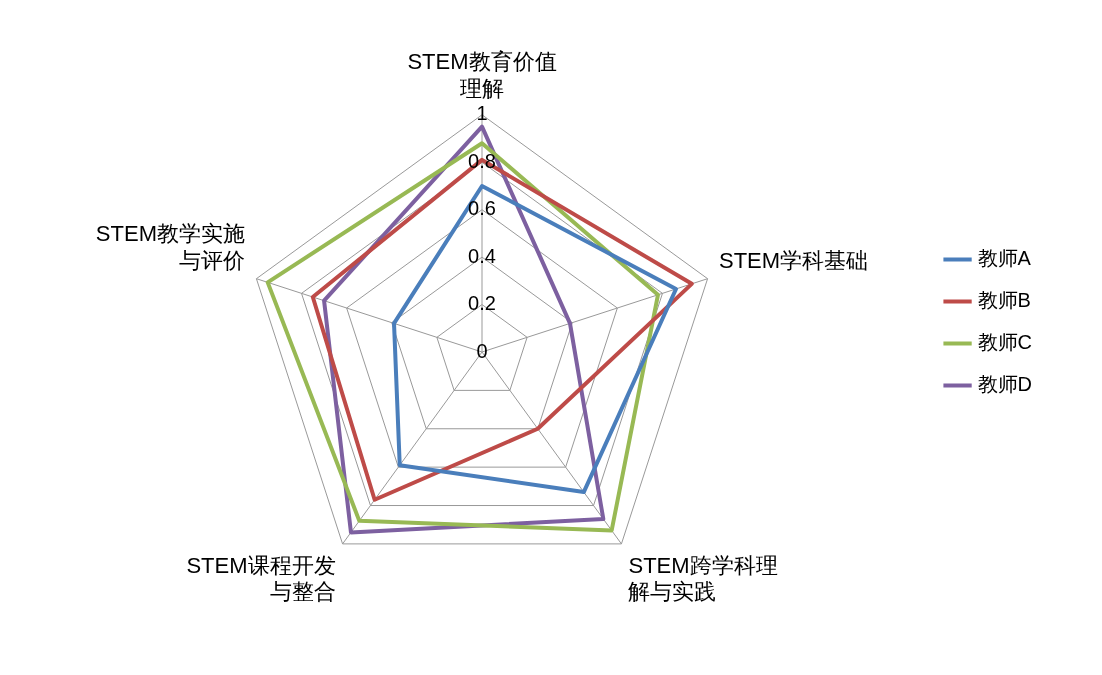 The height and width of the screenshot is (675, 1102). What do you see at coordinates (703, 578) in the screenshot?
I see `spoke-label: STEM跨学科理解与实践` at bounding box center [703, 578].